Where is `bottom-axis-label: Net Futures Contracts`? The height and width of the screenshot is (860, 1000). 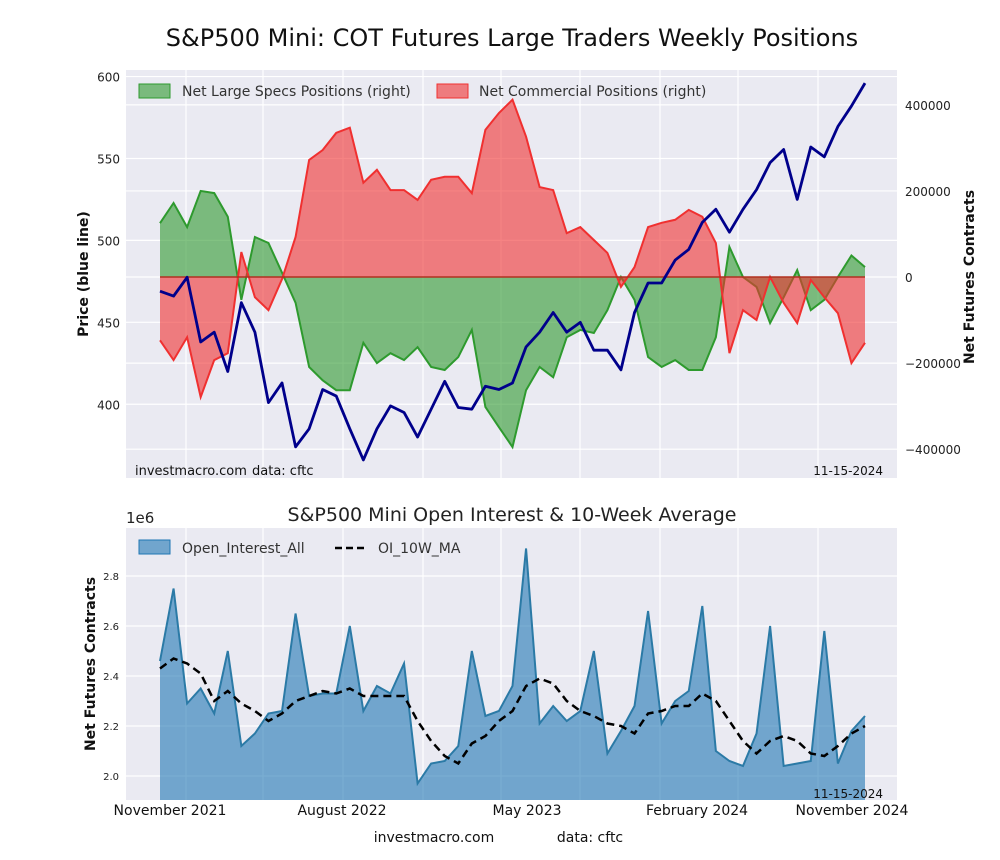 bottom-axis-label: Net Futures Contracts is located at coordinates (91, 664).